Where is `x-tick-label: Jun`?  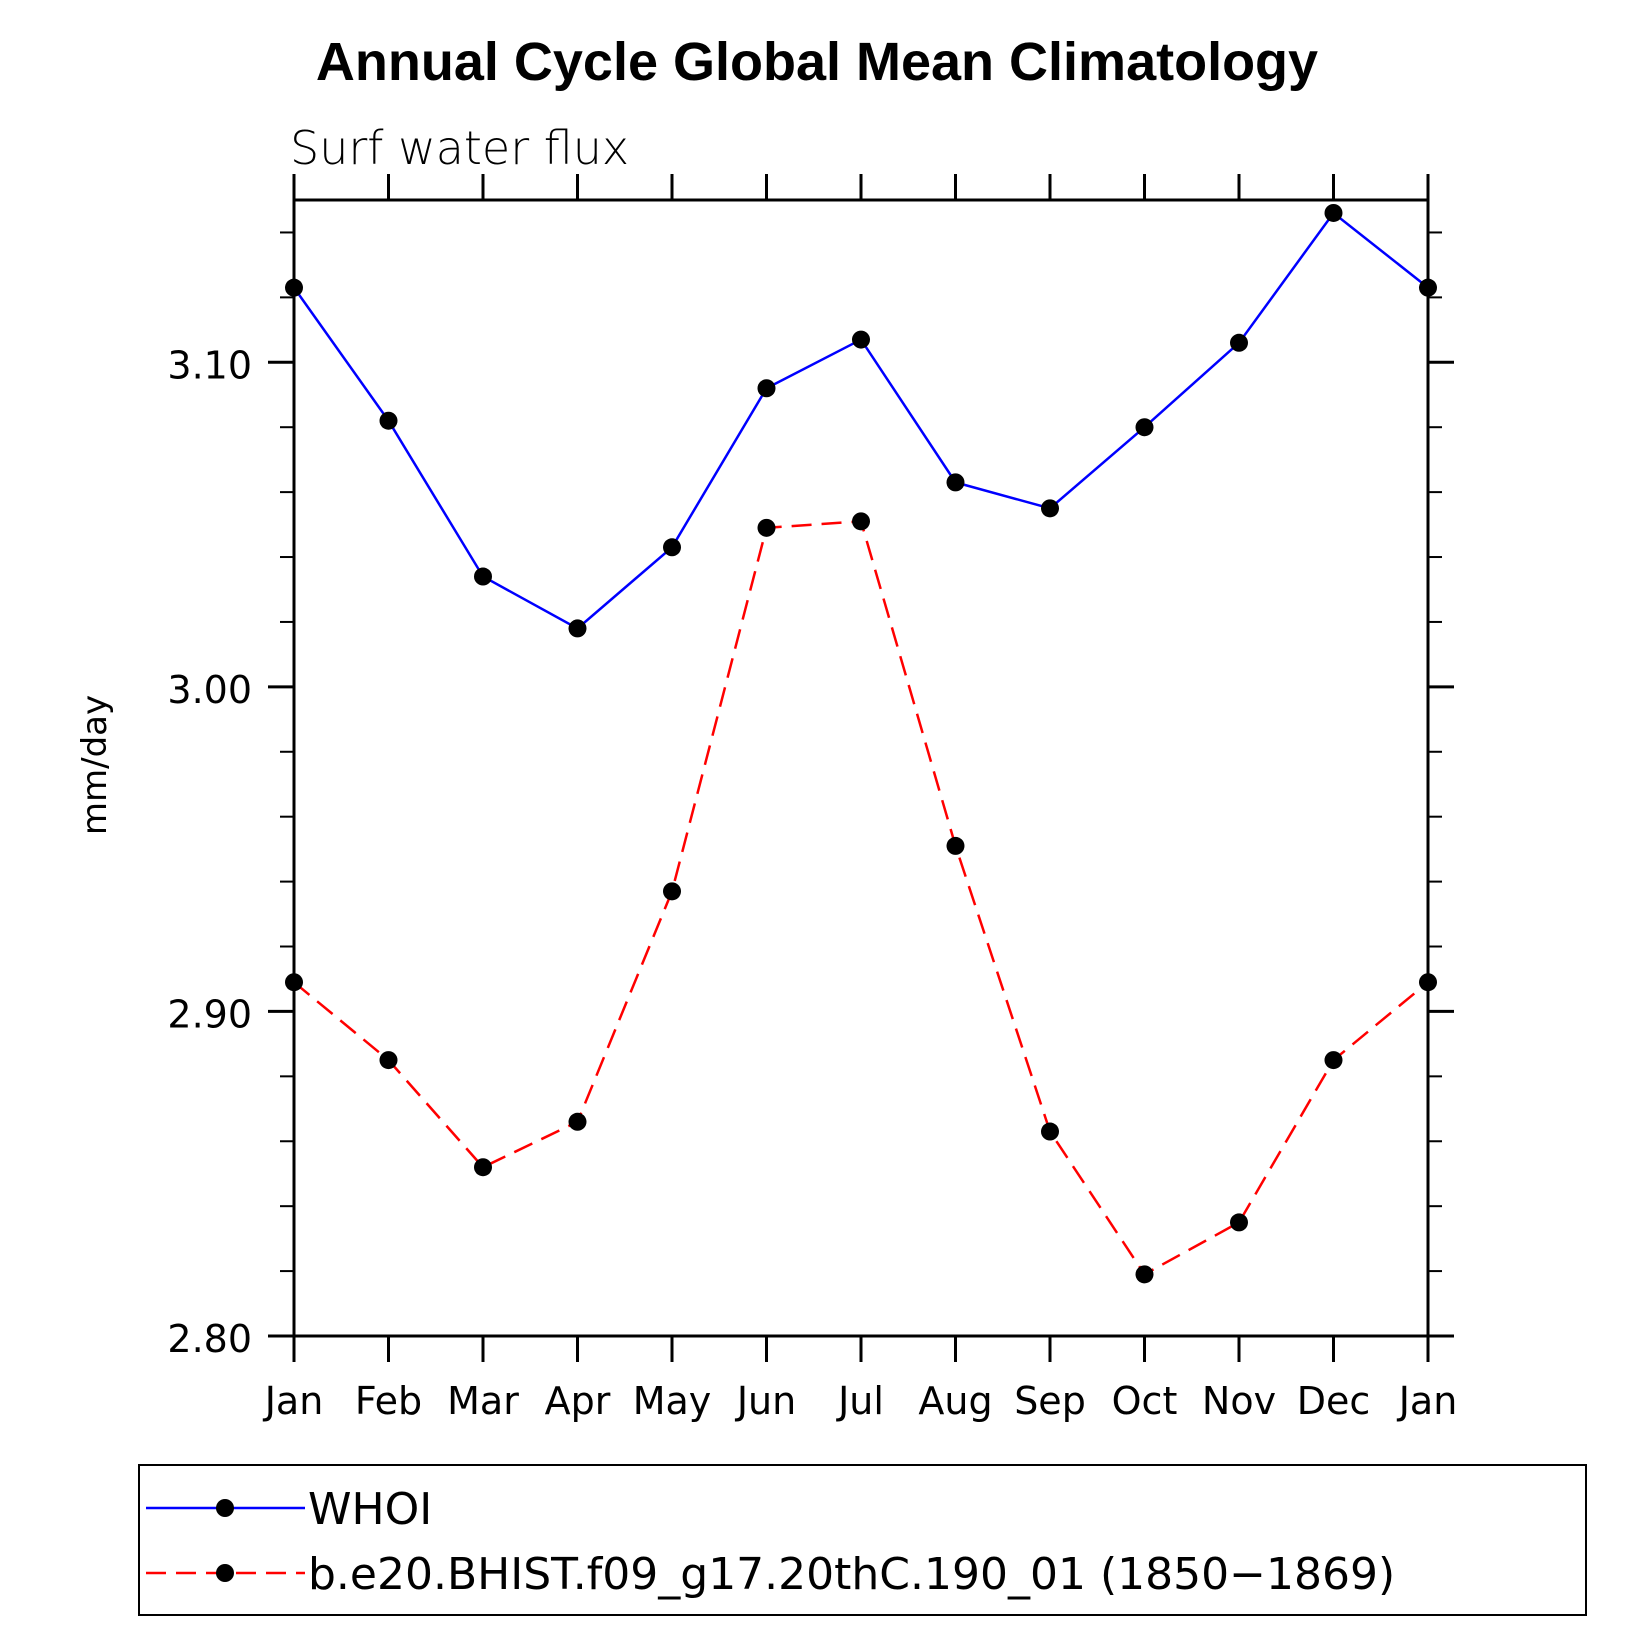 x-tick-label: Jun is located at coordinates (765, 1401).